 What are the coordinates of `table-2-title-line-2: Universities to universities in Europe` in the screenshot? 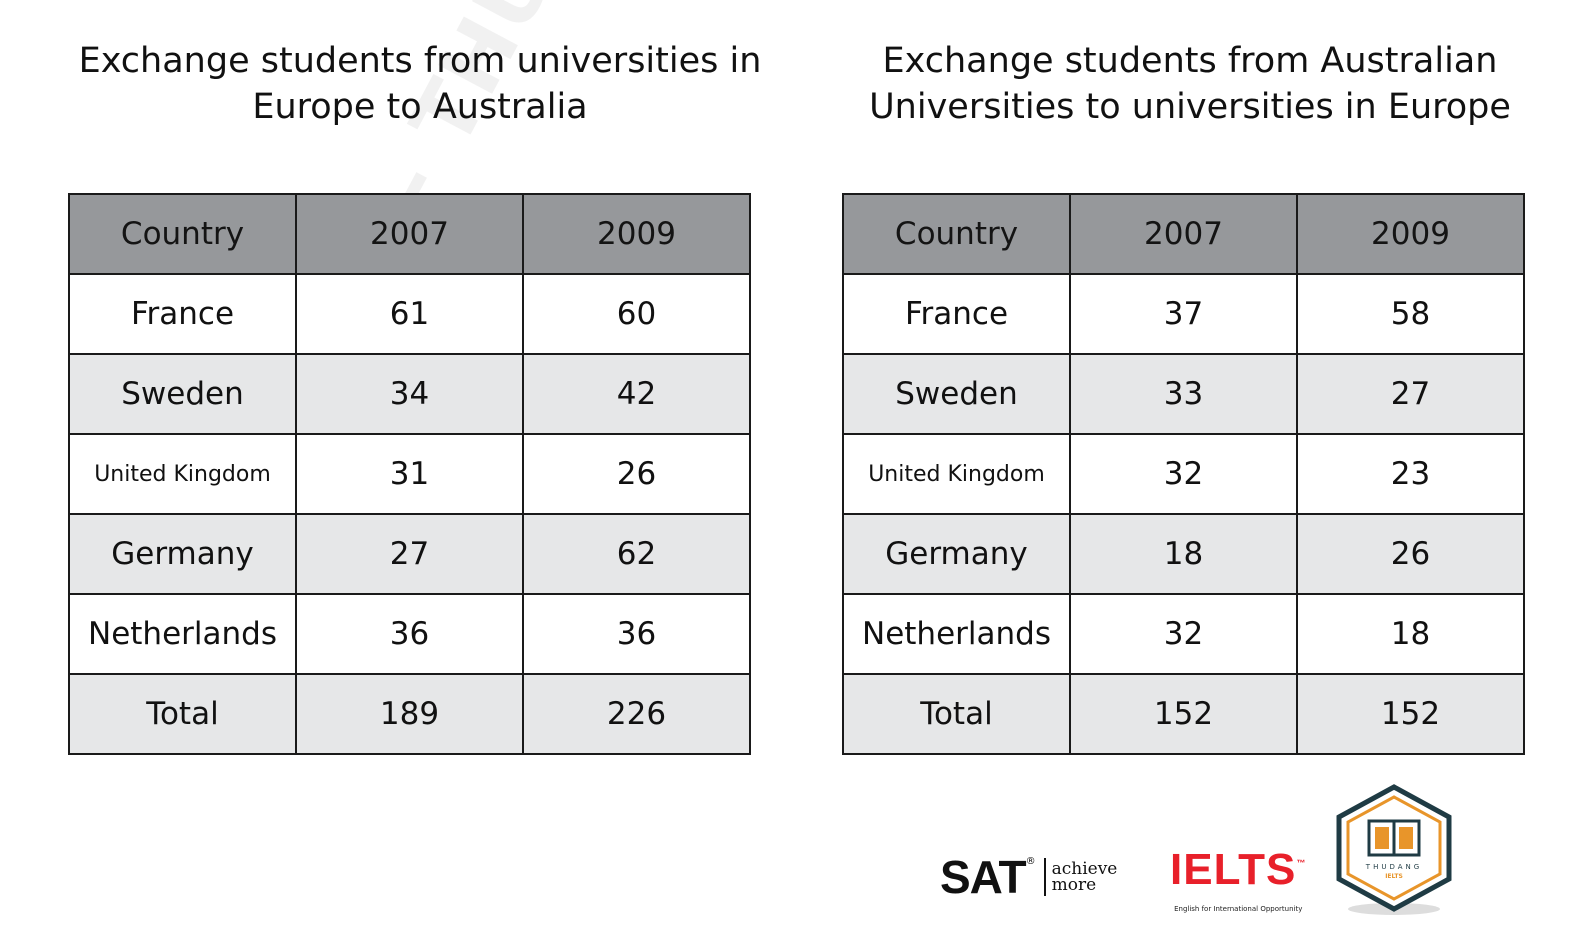 It's located at (1190, 107).